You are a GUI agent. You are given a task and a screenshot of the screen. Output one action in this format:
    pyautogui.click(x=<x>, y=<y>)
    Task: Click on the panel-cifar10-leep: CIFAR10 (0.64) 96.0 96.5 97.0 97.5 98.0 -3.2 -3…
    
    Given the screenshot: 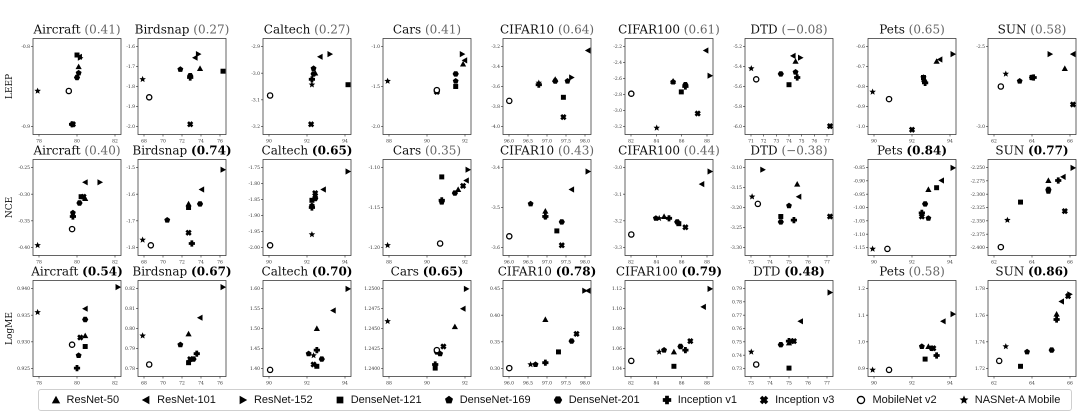 What is the action you would take?
    pyautogui.click(x=542, y=84)
    